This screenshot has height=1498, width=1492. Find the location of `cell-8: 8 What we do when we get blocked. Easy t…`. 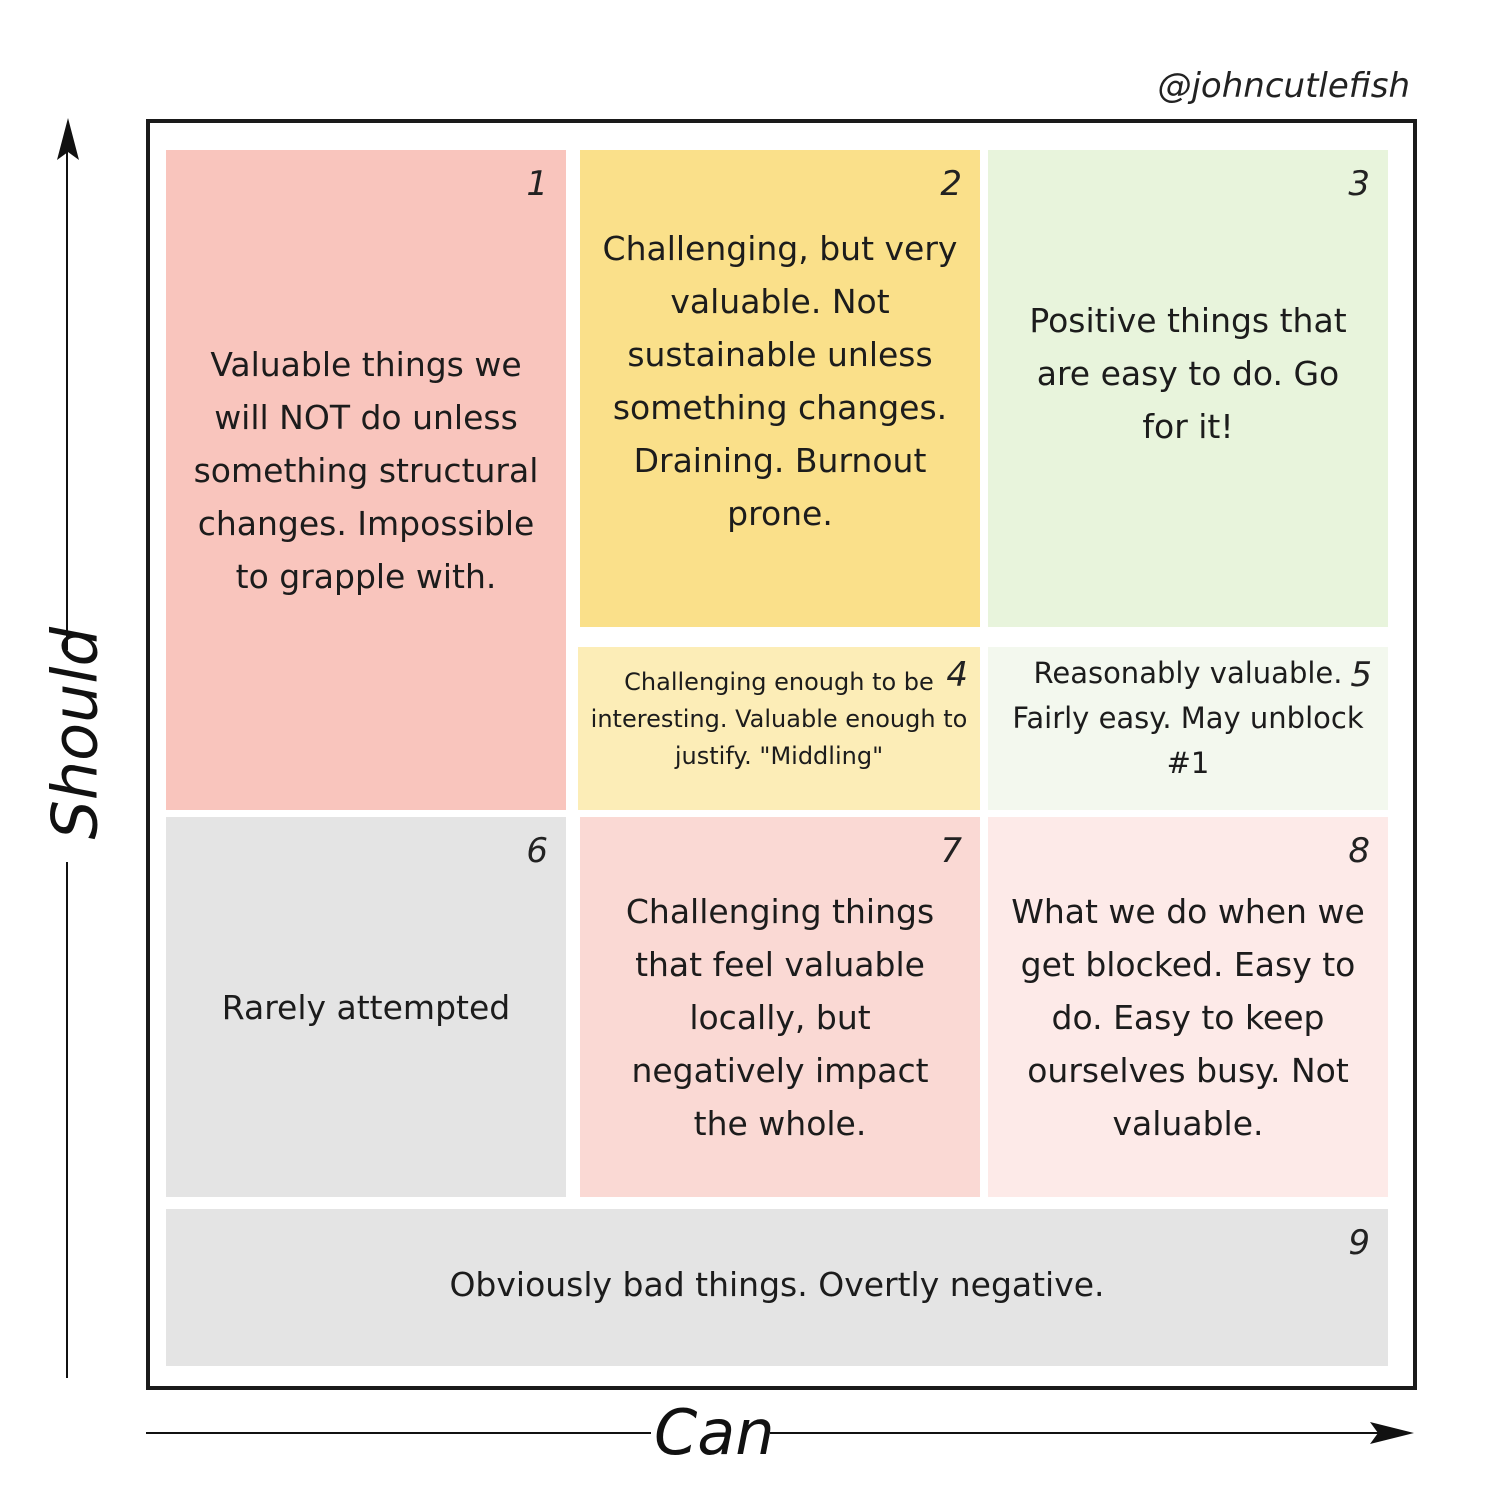

cell-8: 8 What we do when we get blocked. Easy t… is located at coordinates (1188, 1007).